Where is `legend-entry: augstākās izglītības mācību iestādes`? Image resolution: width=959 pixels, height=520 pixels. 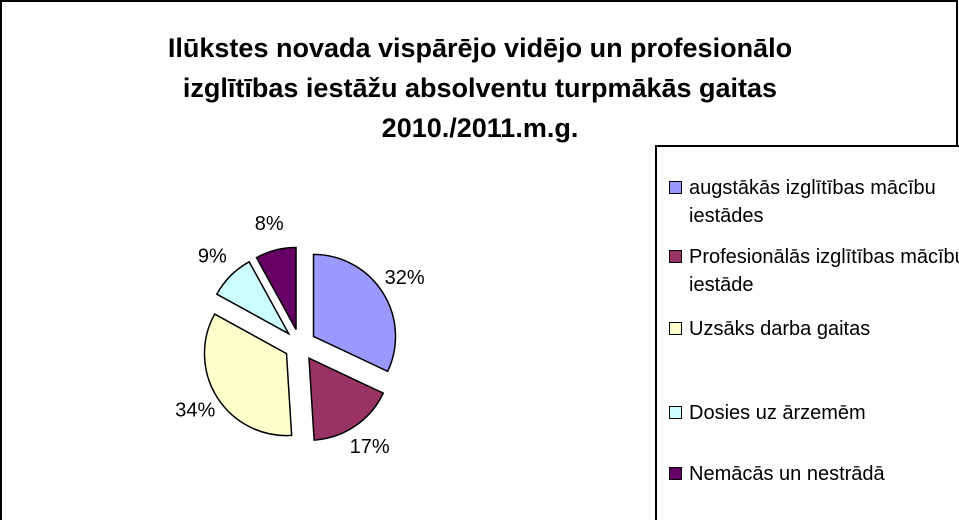
legend-entry: augstākās izglītības mācību iestādes is located at coordinates (814, 202).